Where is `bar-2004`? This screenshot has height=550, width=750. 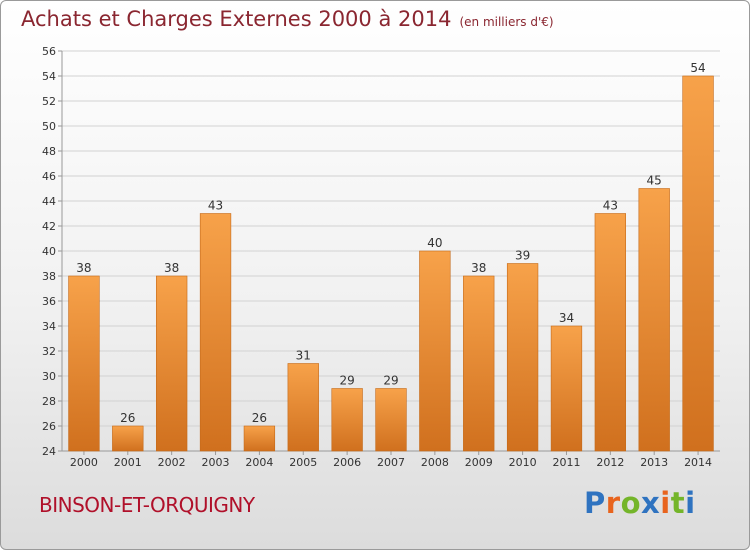
bar-2004 is located at coordinates (259, 438).